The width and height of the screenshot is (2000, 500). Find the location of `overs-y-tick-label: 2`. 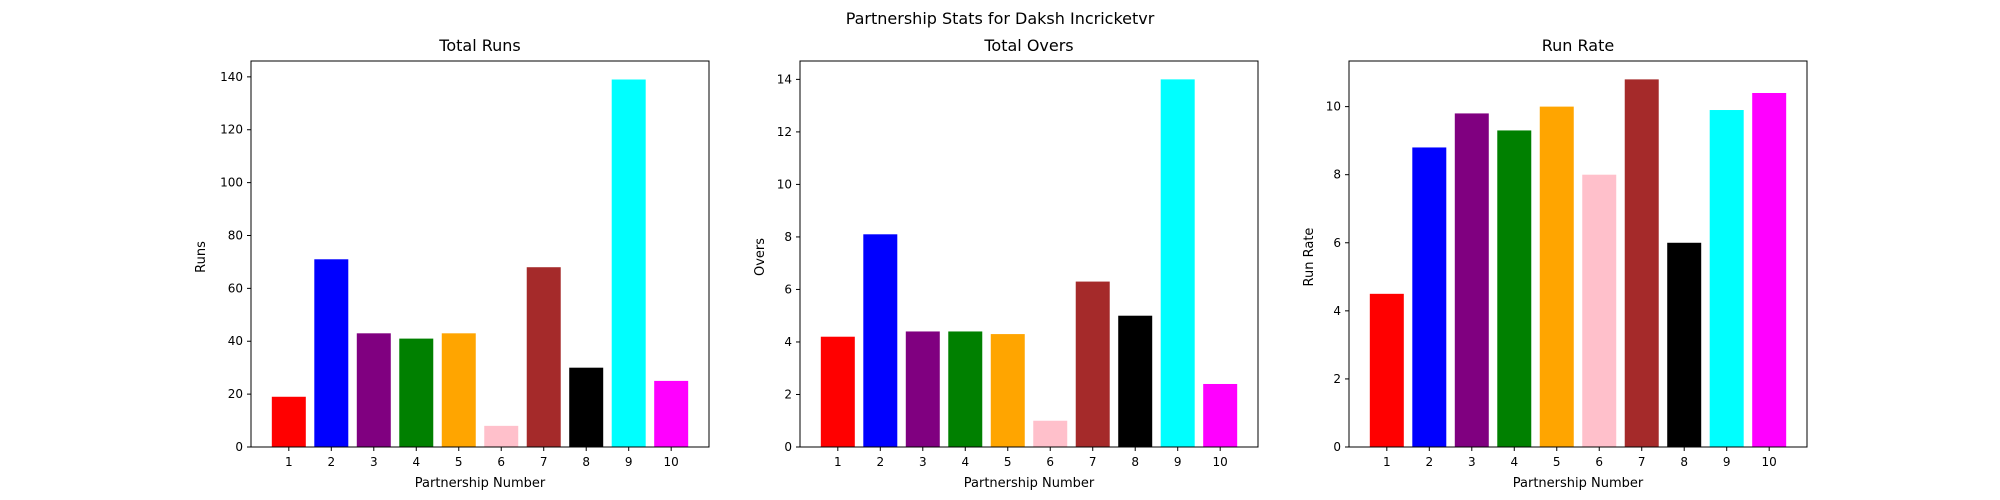

overs-y-tick-label: 2 is located at coordinates (788, 394).